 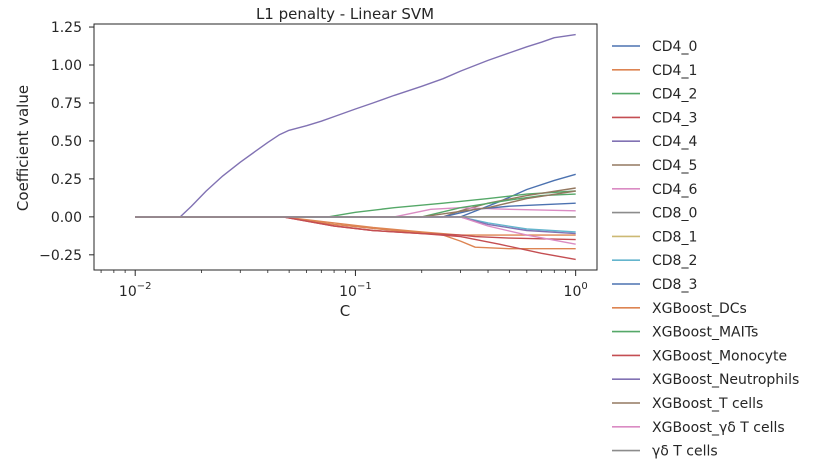 What do you see at coordinates (345, 311) in the screenshot?
I see `x-axis-label: C` at bounding box center [345, 311].